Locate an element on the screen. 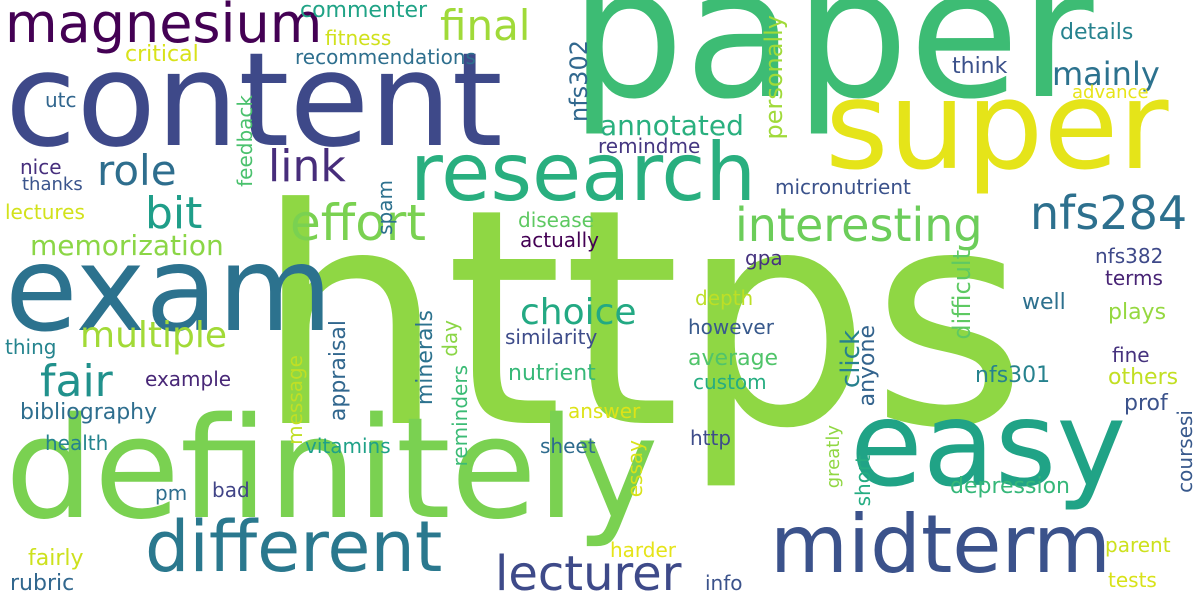 The image size is (1200, 600). word-others: others is located at coordinates (1143, 377).